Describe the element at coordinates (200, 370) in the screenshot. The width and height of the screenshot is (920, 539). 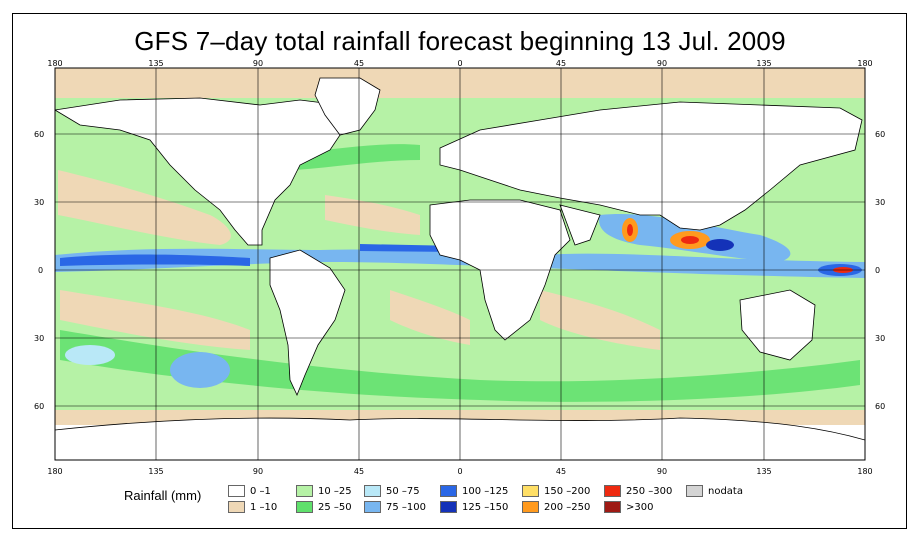
I see `south-pacific-storm` at that location.